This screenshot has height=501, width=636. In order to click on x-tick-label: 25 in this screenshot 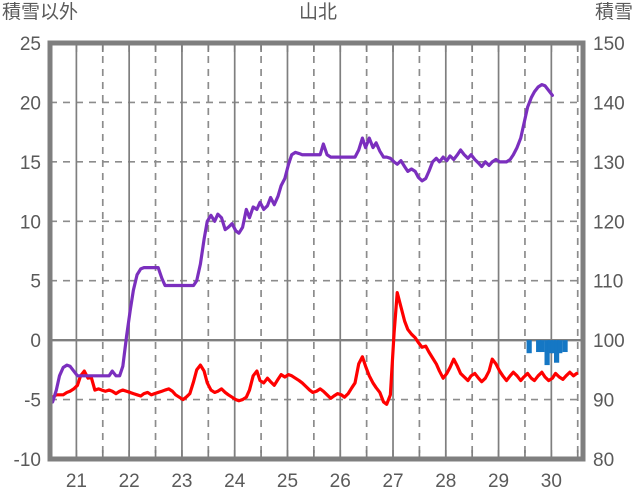, I will do `click(287, 481)`.